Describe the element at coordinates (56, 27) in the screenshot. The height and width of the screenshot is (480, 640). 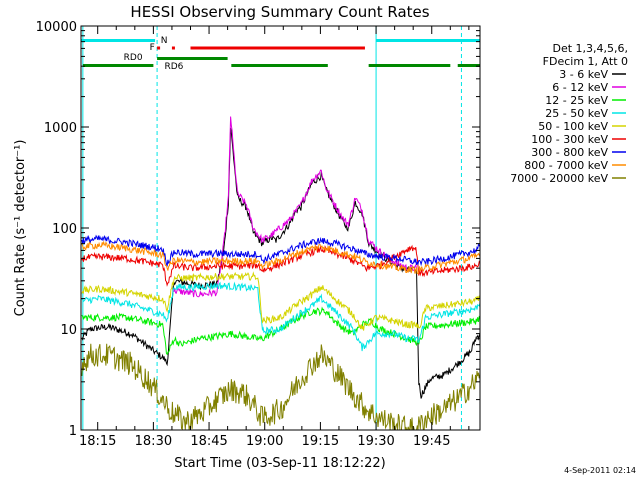
I see `y-tick-label: 10000` at that location.